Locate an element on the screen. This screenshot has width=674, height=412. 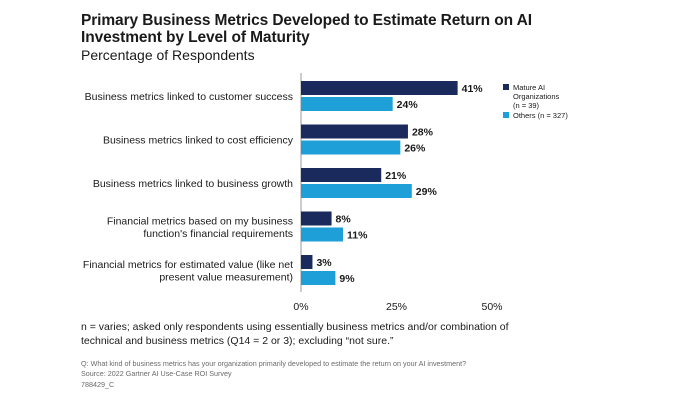
data-label: 26% is located at coordinates (415, 149).